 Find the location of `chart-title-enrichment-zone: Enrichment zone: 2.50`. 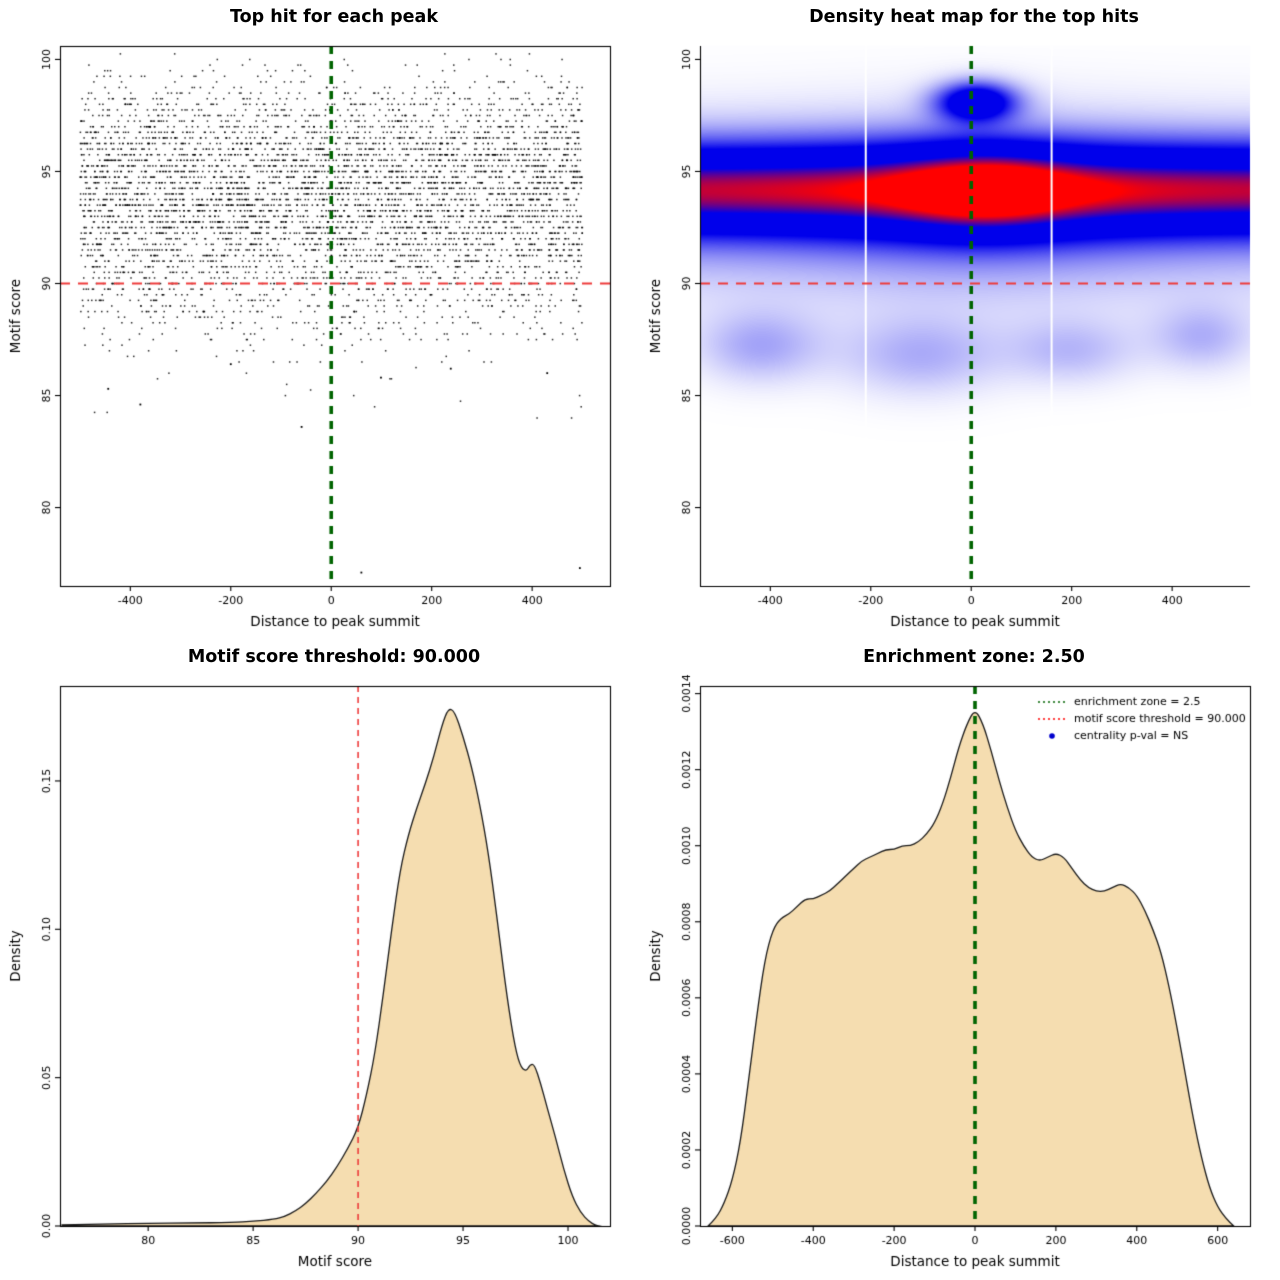

chart-title-enrichment-zone: Enrichment zone: 2.50 is located at coordinates (974, 657).